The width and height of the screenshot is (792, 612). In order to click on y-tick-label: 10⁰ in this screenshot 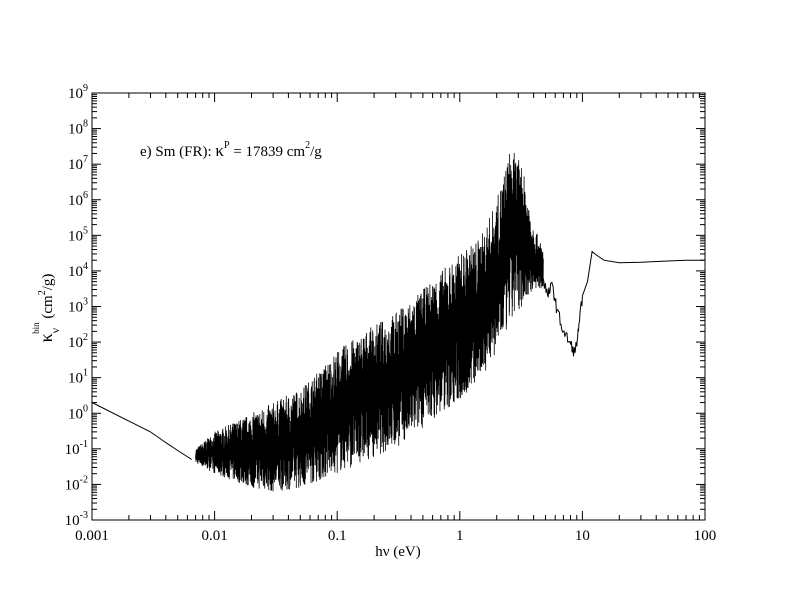, I will do `click(78, 412)`.